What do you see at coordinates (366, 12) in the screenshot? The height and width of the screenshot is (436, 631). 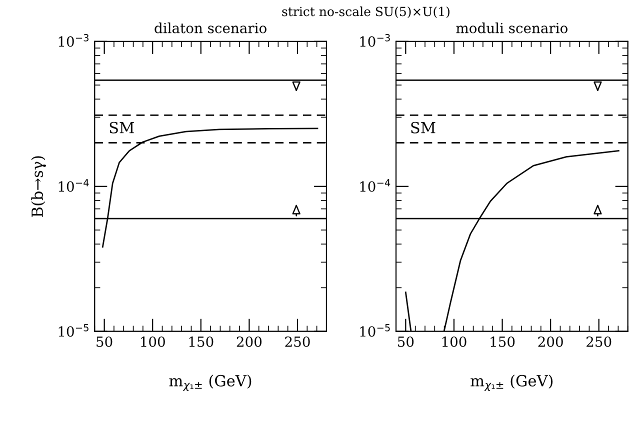 I see `text: strict no-scale SU(5)×U(1)` at bounding box center [366, 12].